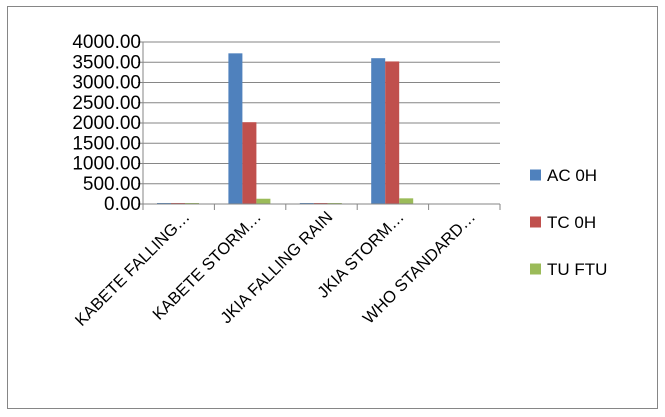 This screenshot has width=665, height=417. I want to click on y-tick-label: 3500.00, so click(106, 62).